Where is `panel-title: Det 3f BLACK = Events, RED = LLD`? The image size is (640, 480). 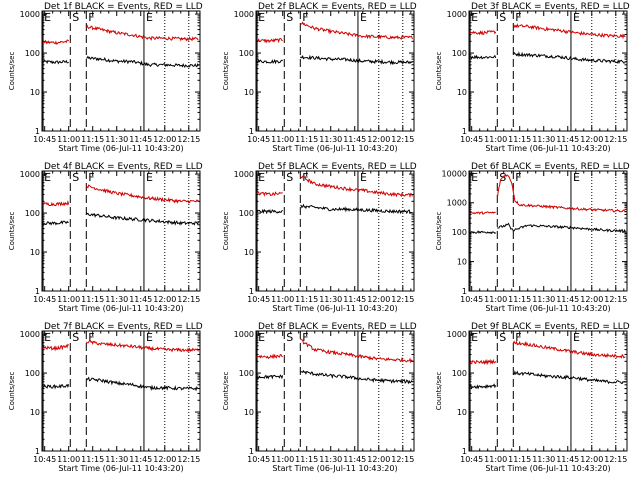
panel-title: Det 3f BLACK = Events, RED = LLD is located at coordinates (550, 7).